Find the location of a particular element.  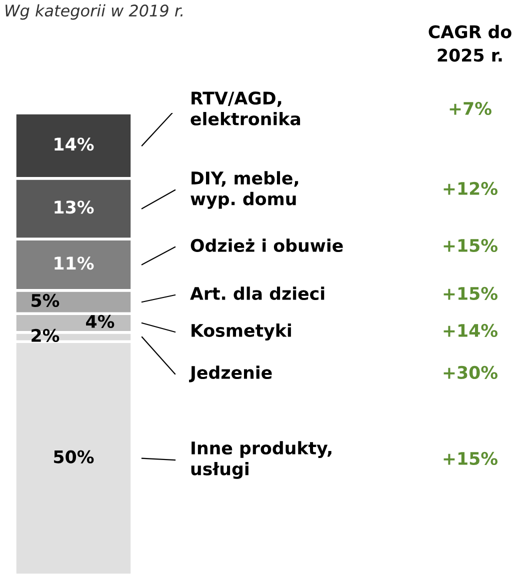

data-label: 4% is located at coordinates (100, 321).